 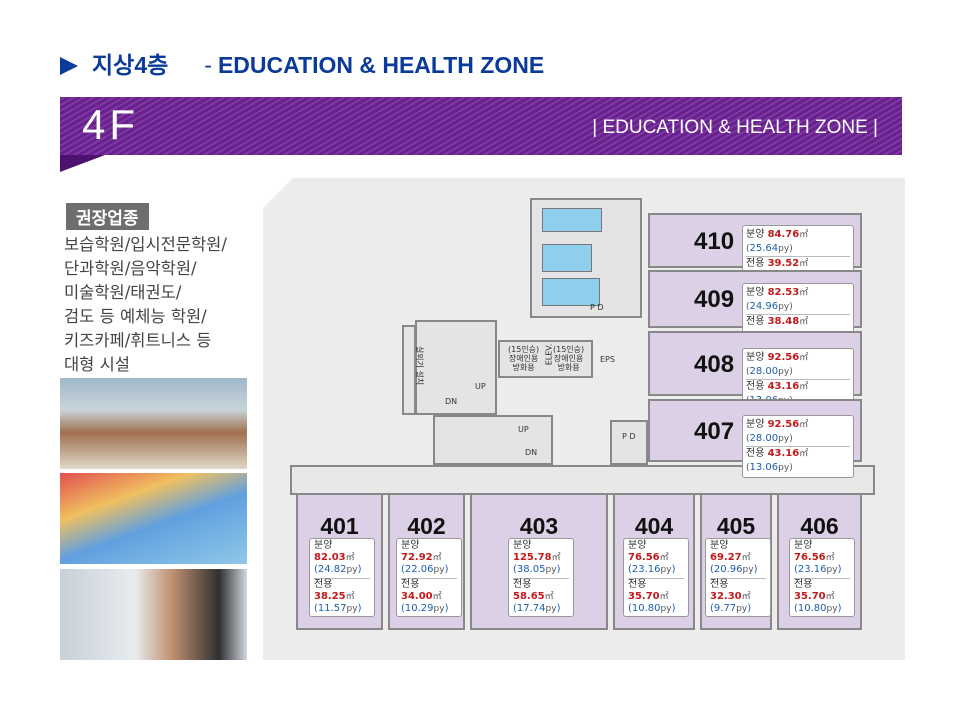 What do you see at coordinates (539, 526) in the screenshot?
I see `no: 403` at bounding box center [539, 526].